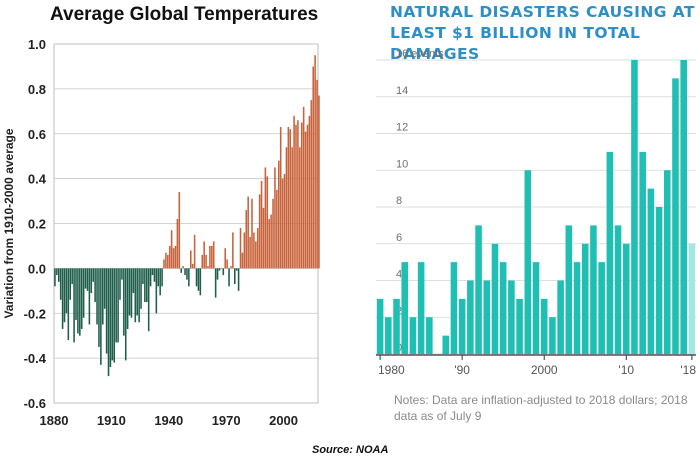 This screenshot has width=700, height=464. Describe the element at coordinates (37, 89) in the screenshot. I see `temp-y-tick-label: 0.8` at that location.